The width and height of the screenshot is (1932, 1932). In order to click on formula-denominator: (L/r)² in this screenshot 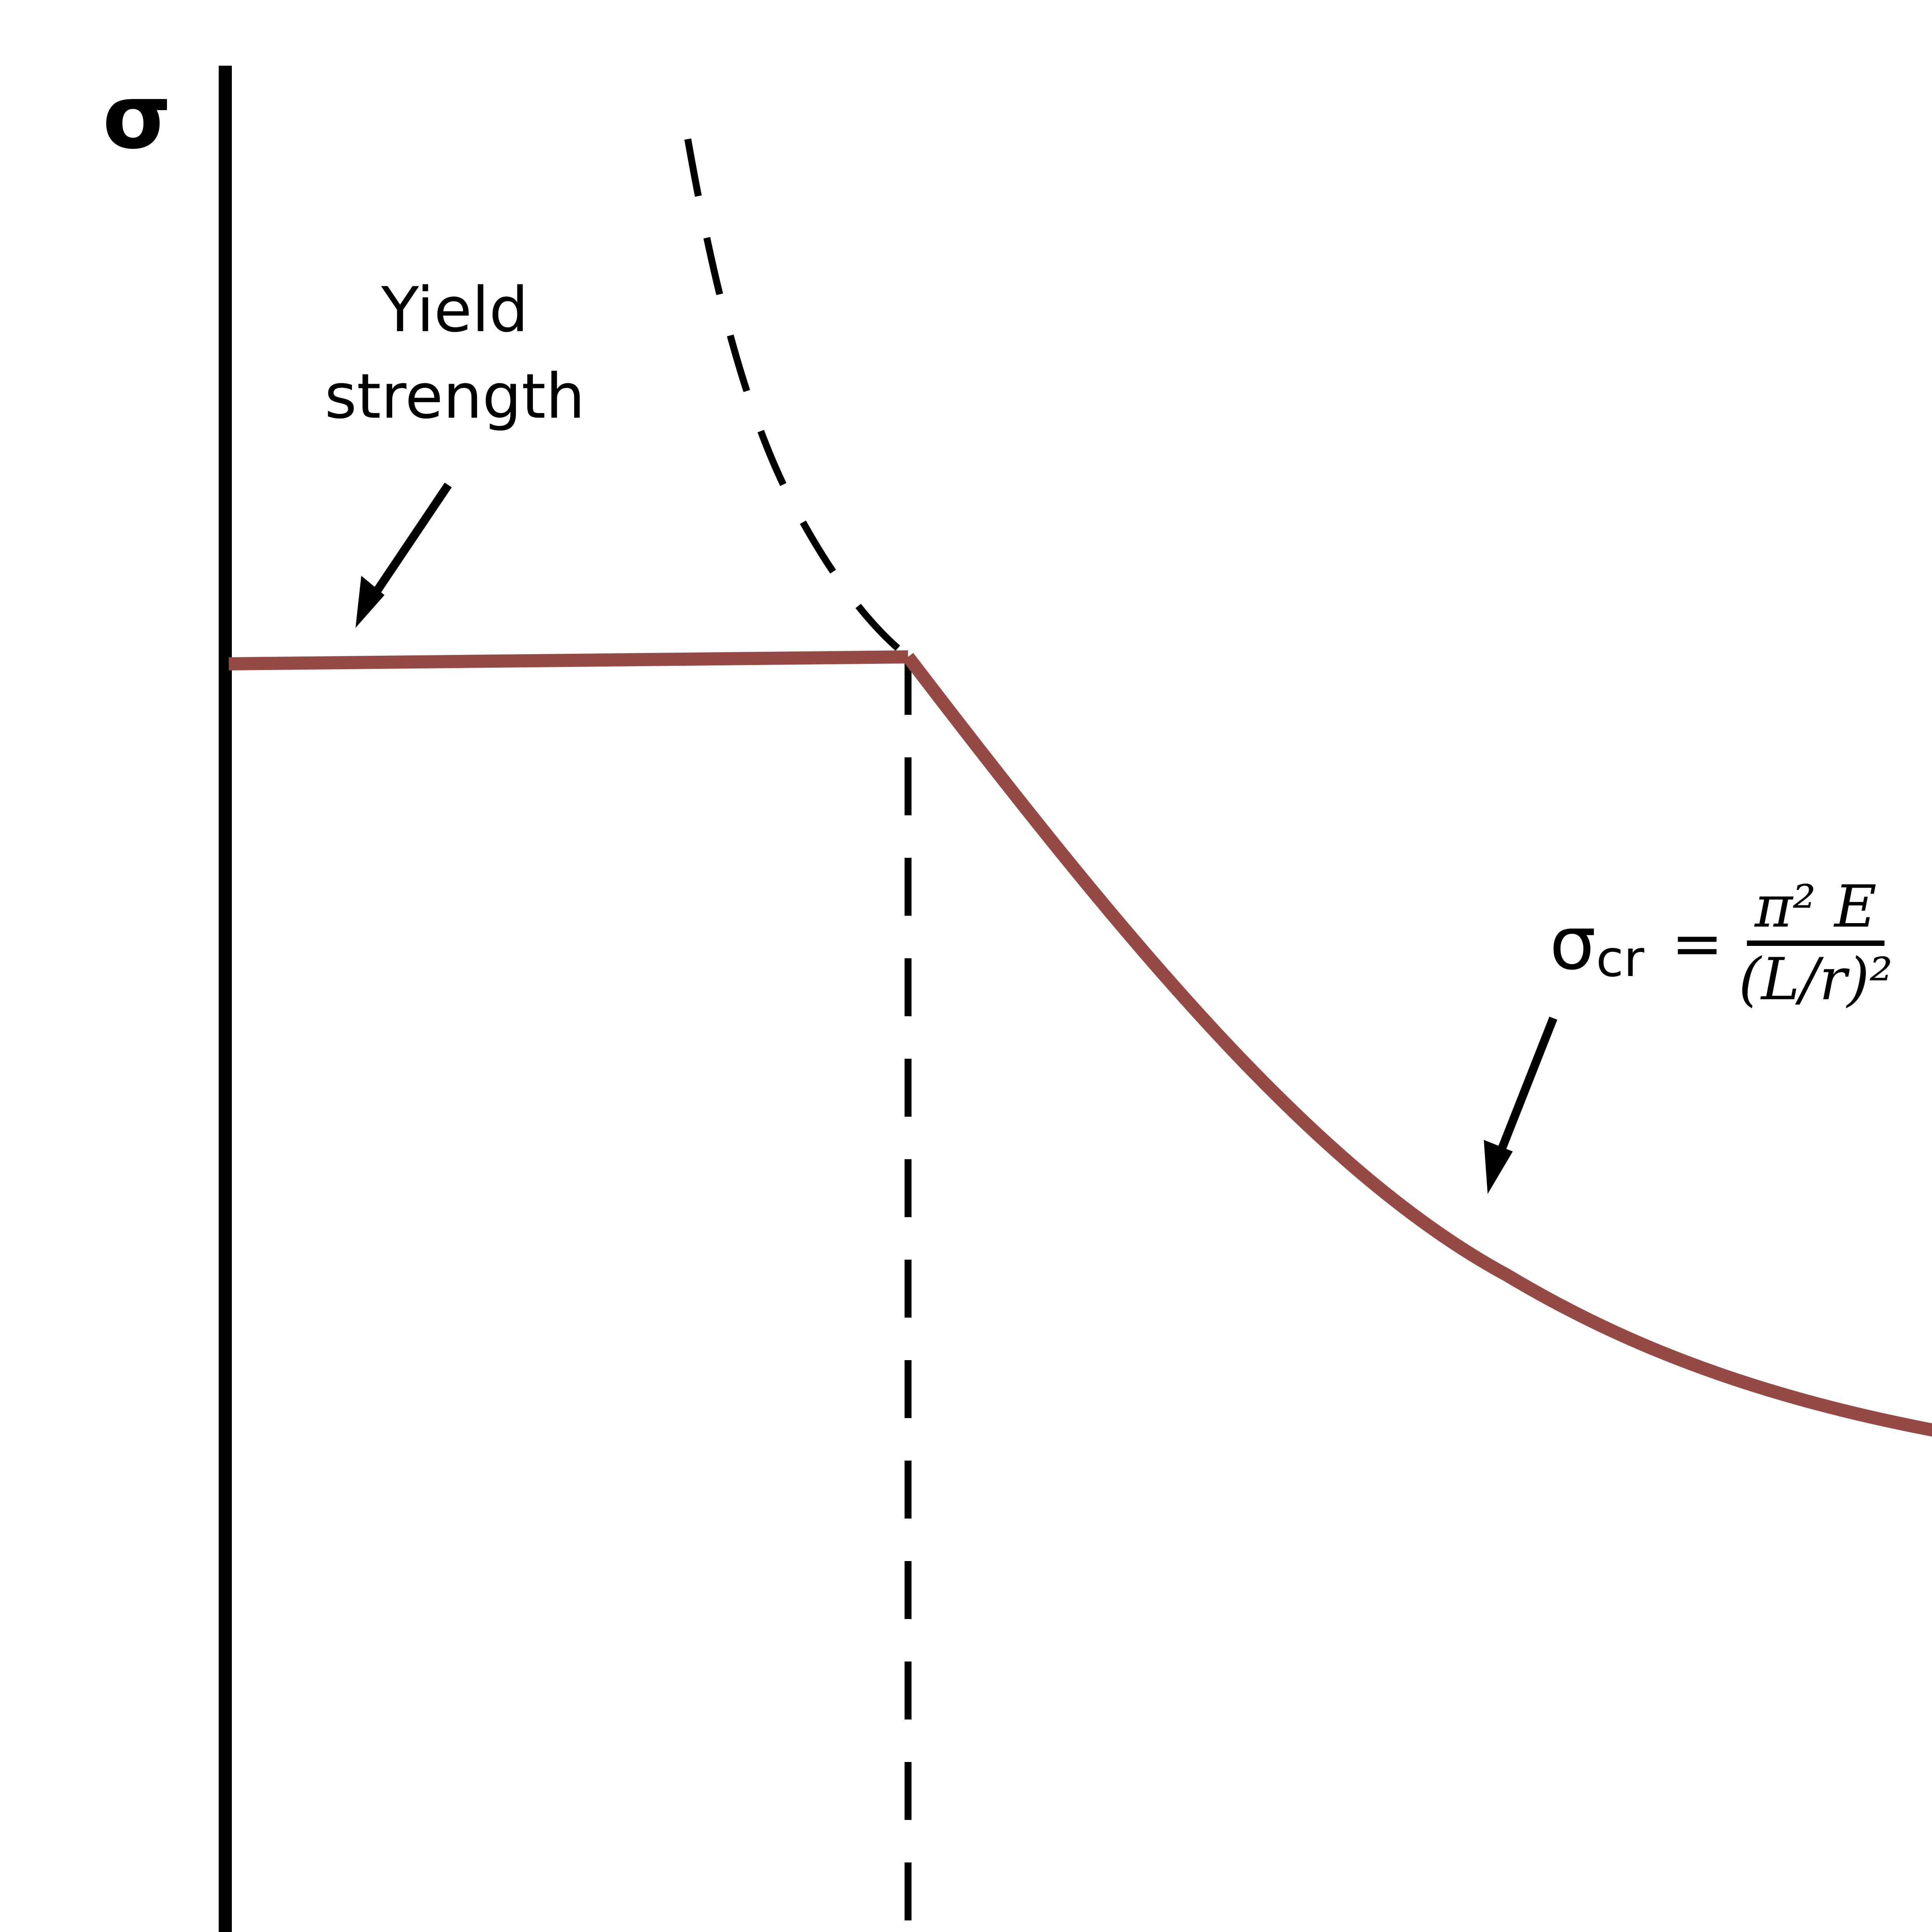, I will do `click(1815, 979)`.